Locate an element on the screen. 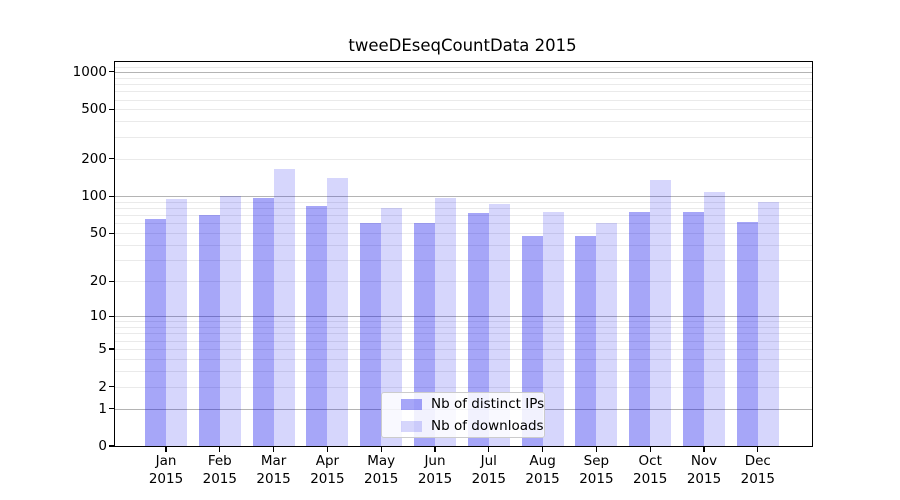  bar-jul-downloads is located at coordinates (499, 324).